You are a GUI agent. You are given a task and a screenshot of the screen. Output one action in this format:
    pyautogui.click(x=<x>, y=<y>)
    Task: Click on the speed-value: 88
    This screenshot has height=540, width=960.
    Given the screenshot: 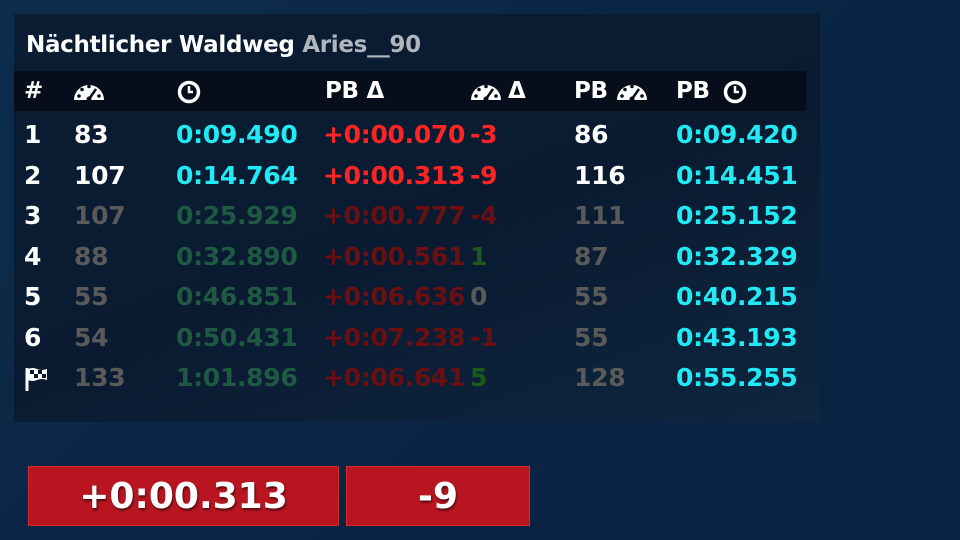 What is the action you would take?
    pyautogui.click(x=91, y=256)
    